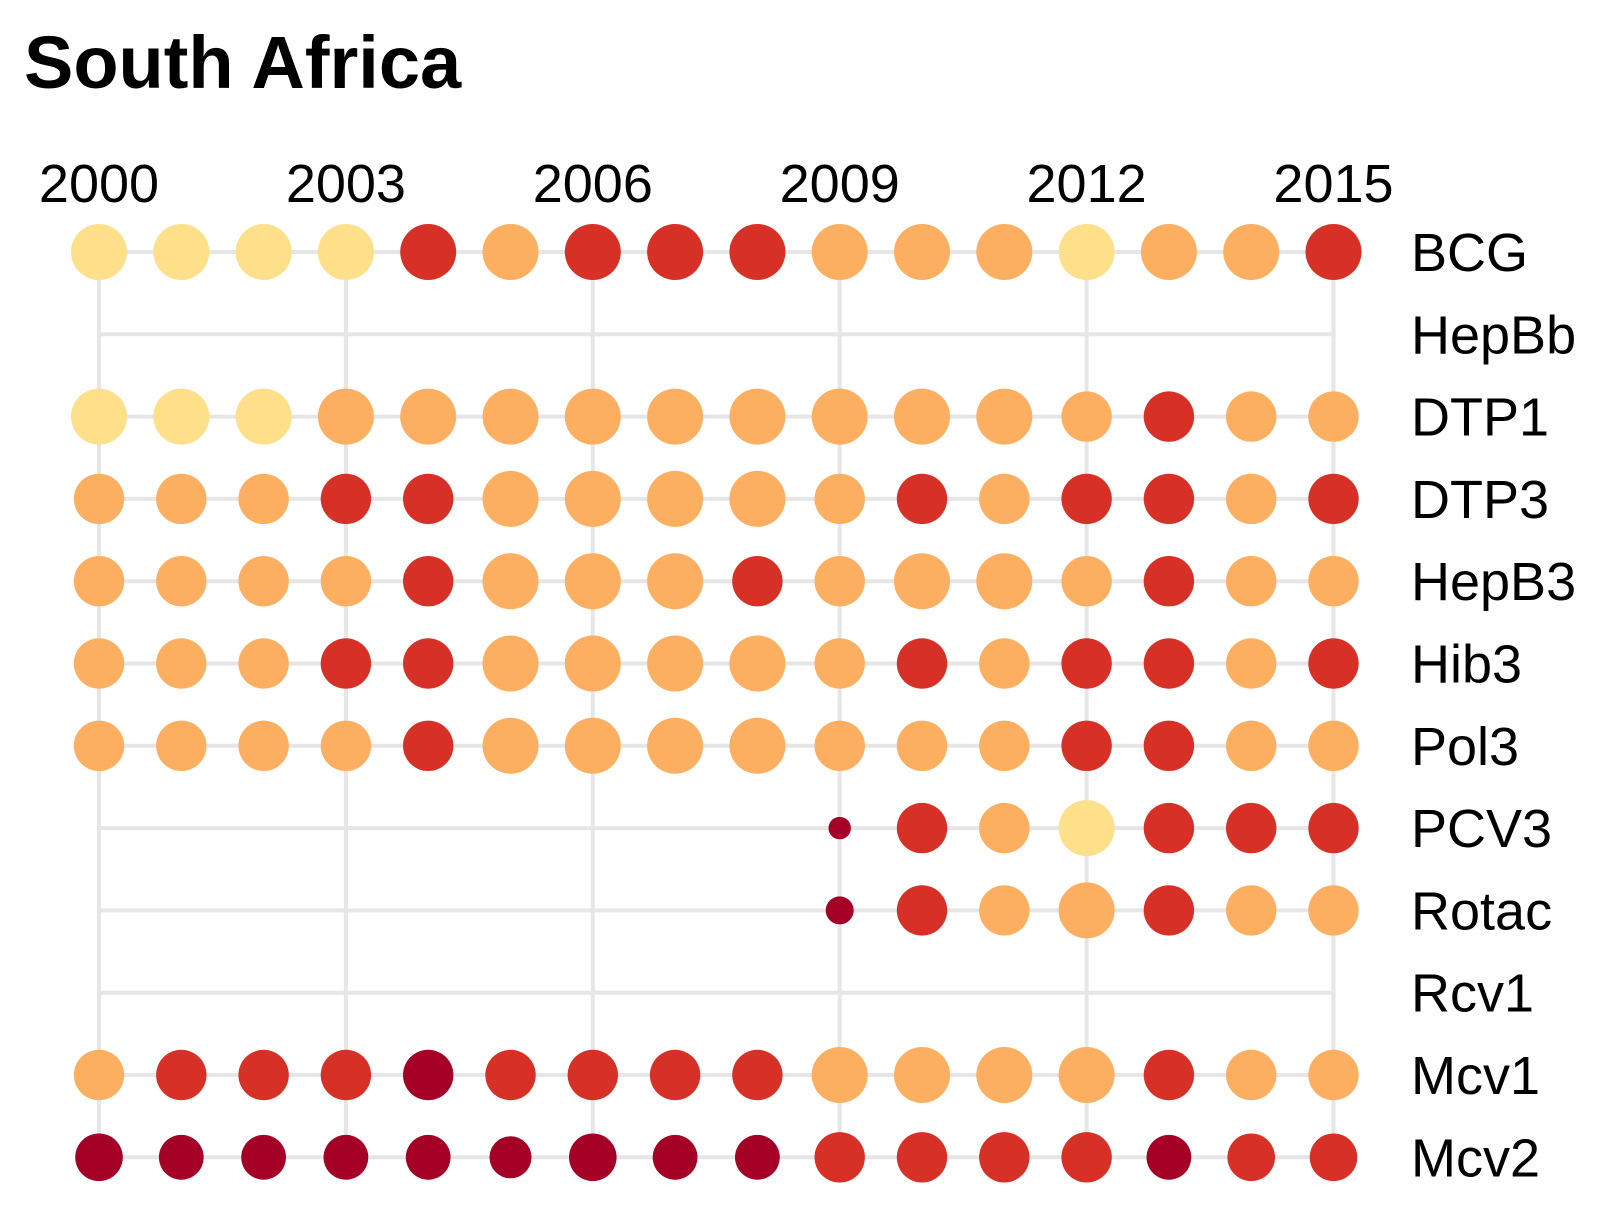 This screenshot has width=1614, height=1208. I want to click on dot-Hib3-2003, so click(346, 663).